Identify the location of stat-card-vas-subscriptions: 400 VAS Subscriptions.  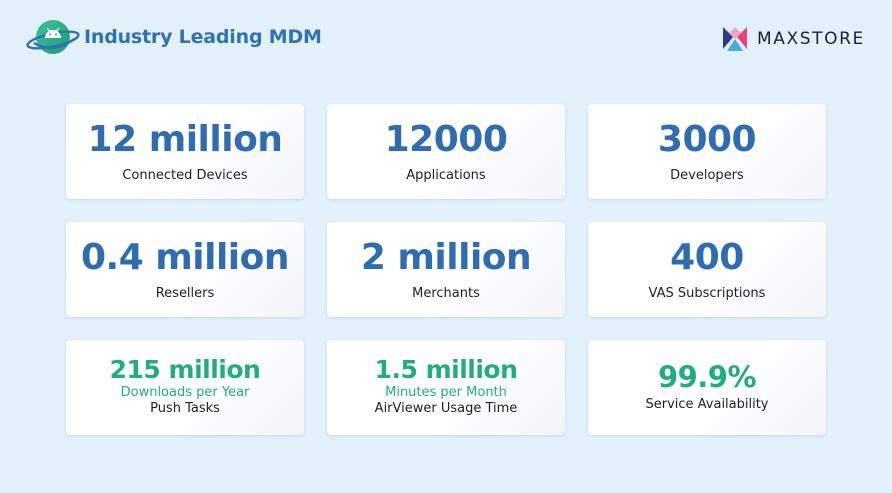
(707, 269).